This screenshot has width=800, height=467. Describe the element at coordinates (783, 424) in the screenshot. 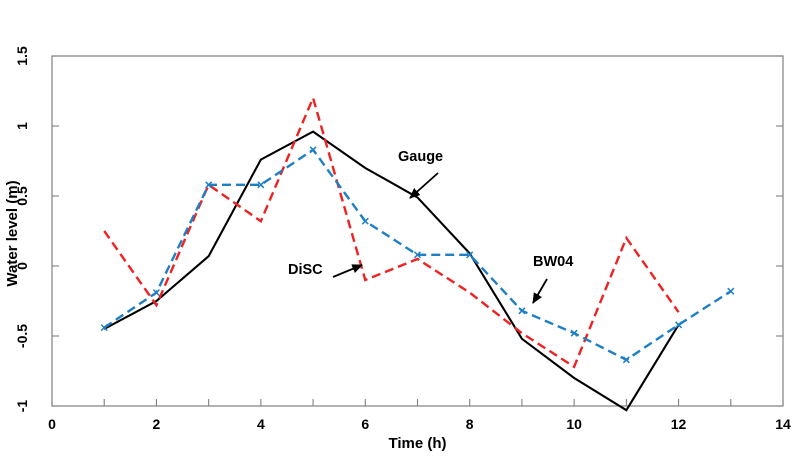

I see `x-tick-label: 14` at that location.